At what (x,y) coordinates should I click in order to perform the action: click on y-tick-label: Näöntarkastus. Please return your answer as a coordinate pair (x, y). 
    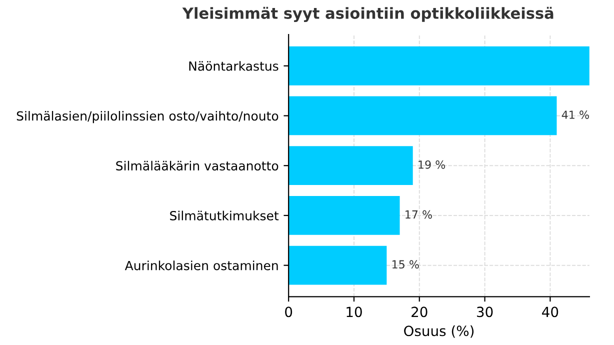
    Looking at the image, I should click on (233, 66).